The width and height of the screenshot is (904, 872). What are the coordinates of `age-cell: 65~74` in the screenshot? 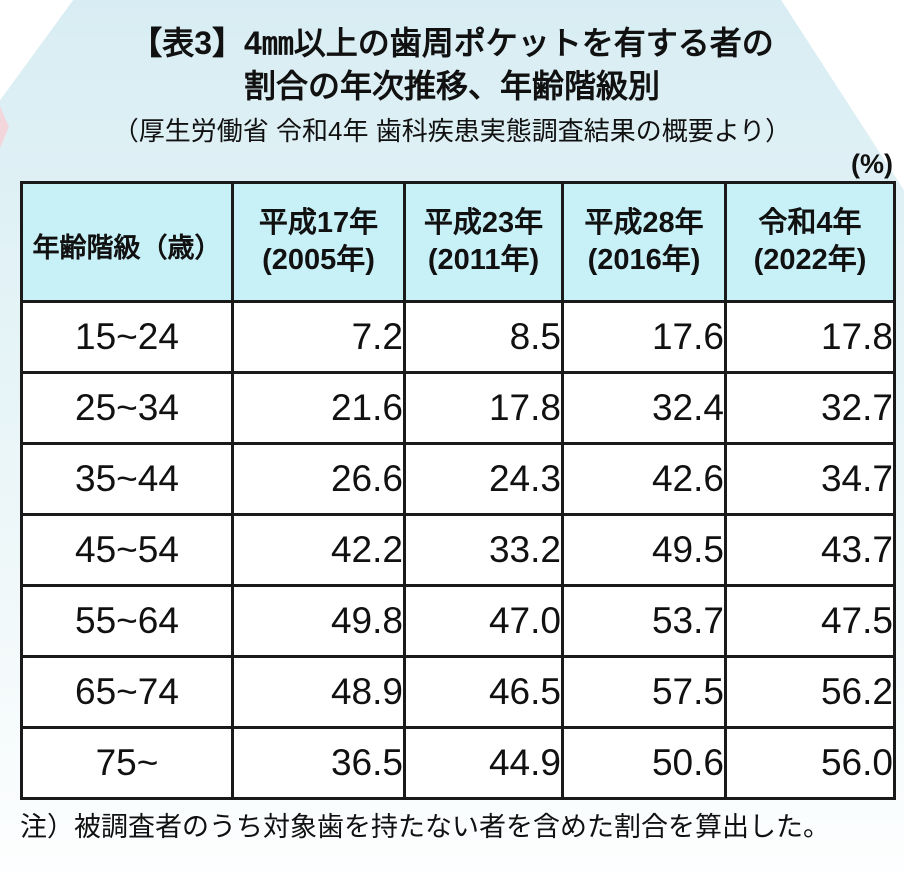 It's located at (127, 692).